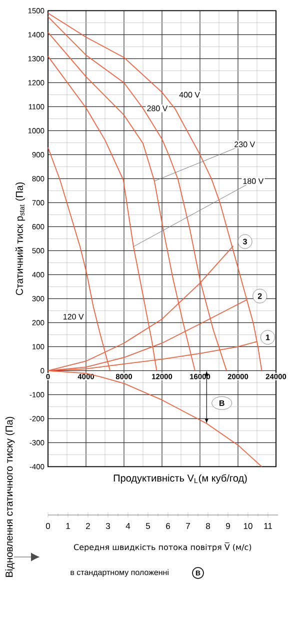 The image size is (297, 640). I want to click on text: в стандартному положенні, so click(119, 573).